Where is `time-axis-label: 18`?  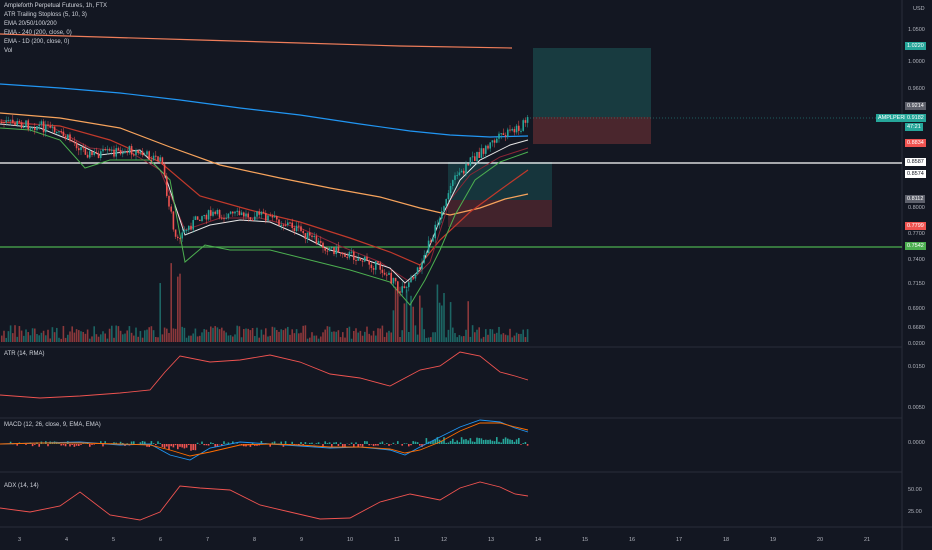 time-axis-label: 18 is located at coordinates (726, 540).